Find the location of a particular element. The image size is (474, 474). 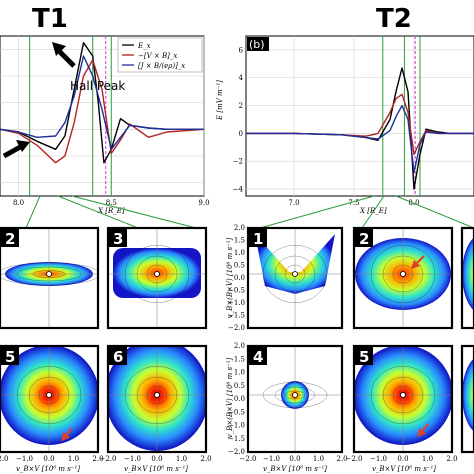

vdf-ytick-label: −2.0 is located at coordinates (236, 328).